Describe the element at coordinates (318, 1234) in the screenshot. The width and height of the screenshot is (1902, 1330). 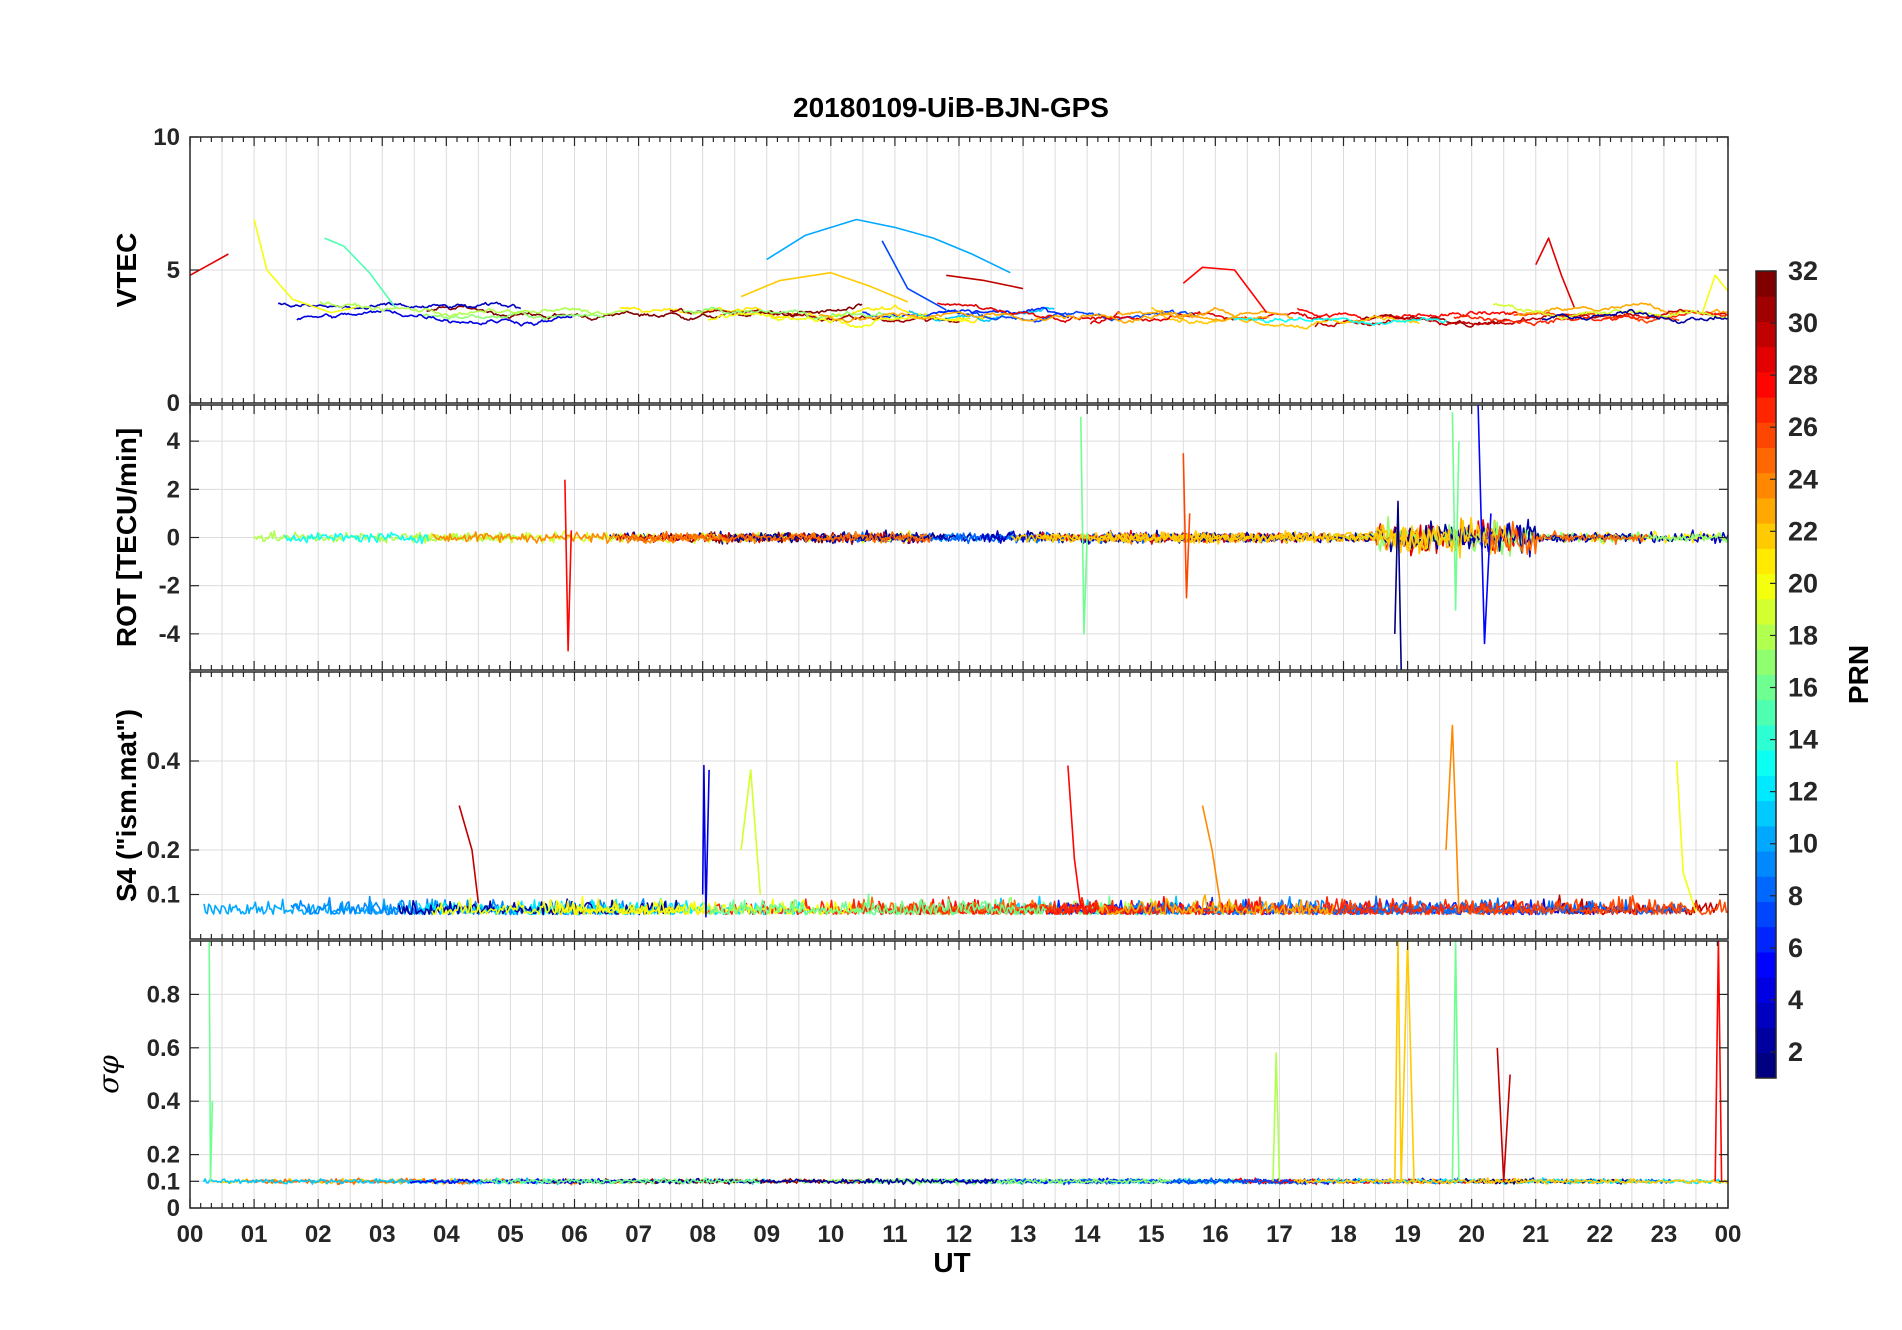
I see `x-tick-label: 02` at that location.